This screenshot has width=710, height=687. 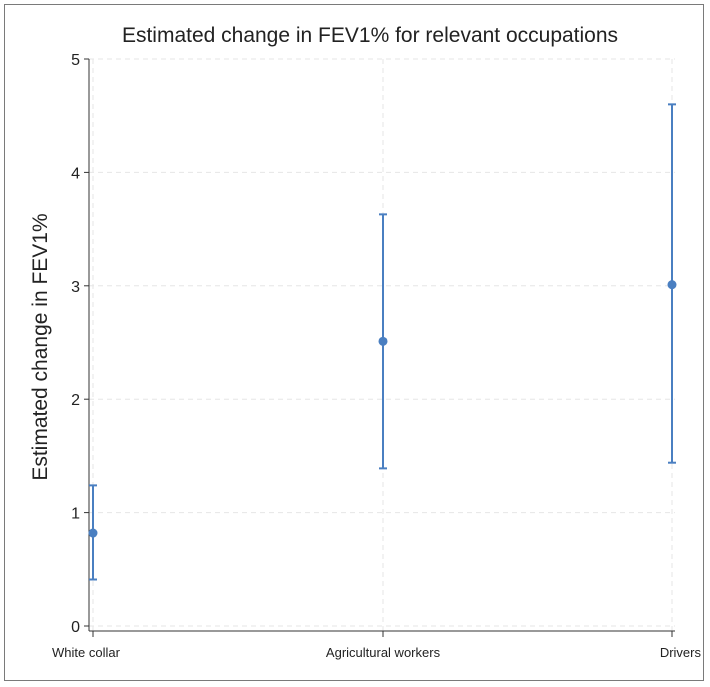 What do you see at coordinates (80, 344) in the screenshot?
I see `y-ticks: 0 1 2 3 4 5` at bounding box center [80, 344].